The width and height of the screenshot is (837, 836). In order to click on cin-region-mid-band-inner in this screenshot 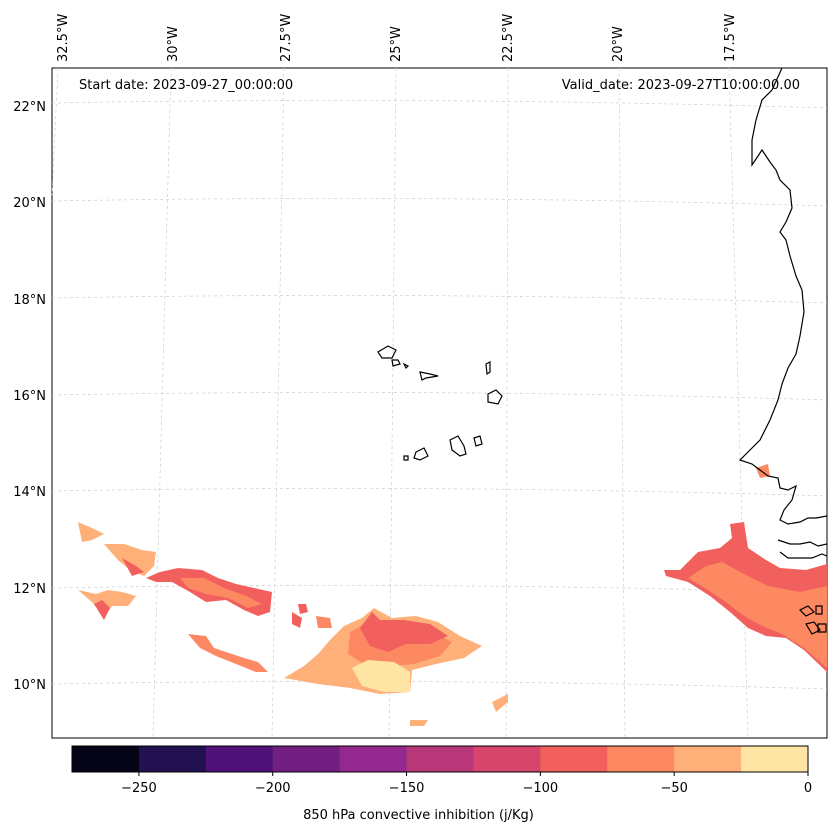, I will do `click(221, 593)`.